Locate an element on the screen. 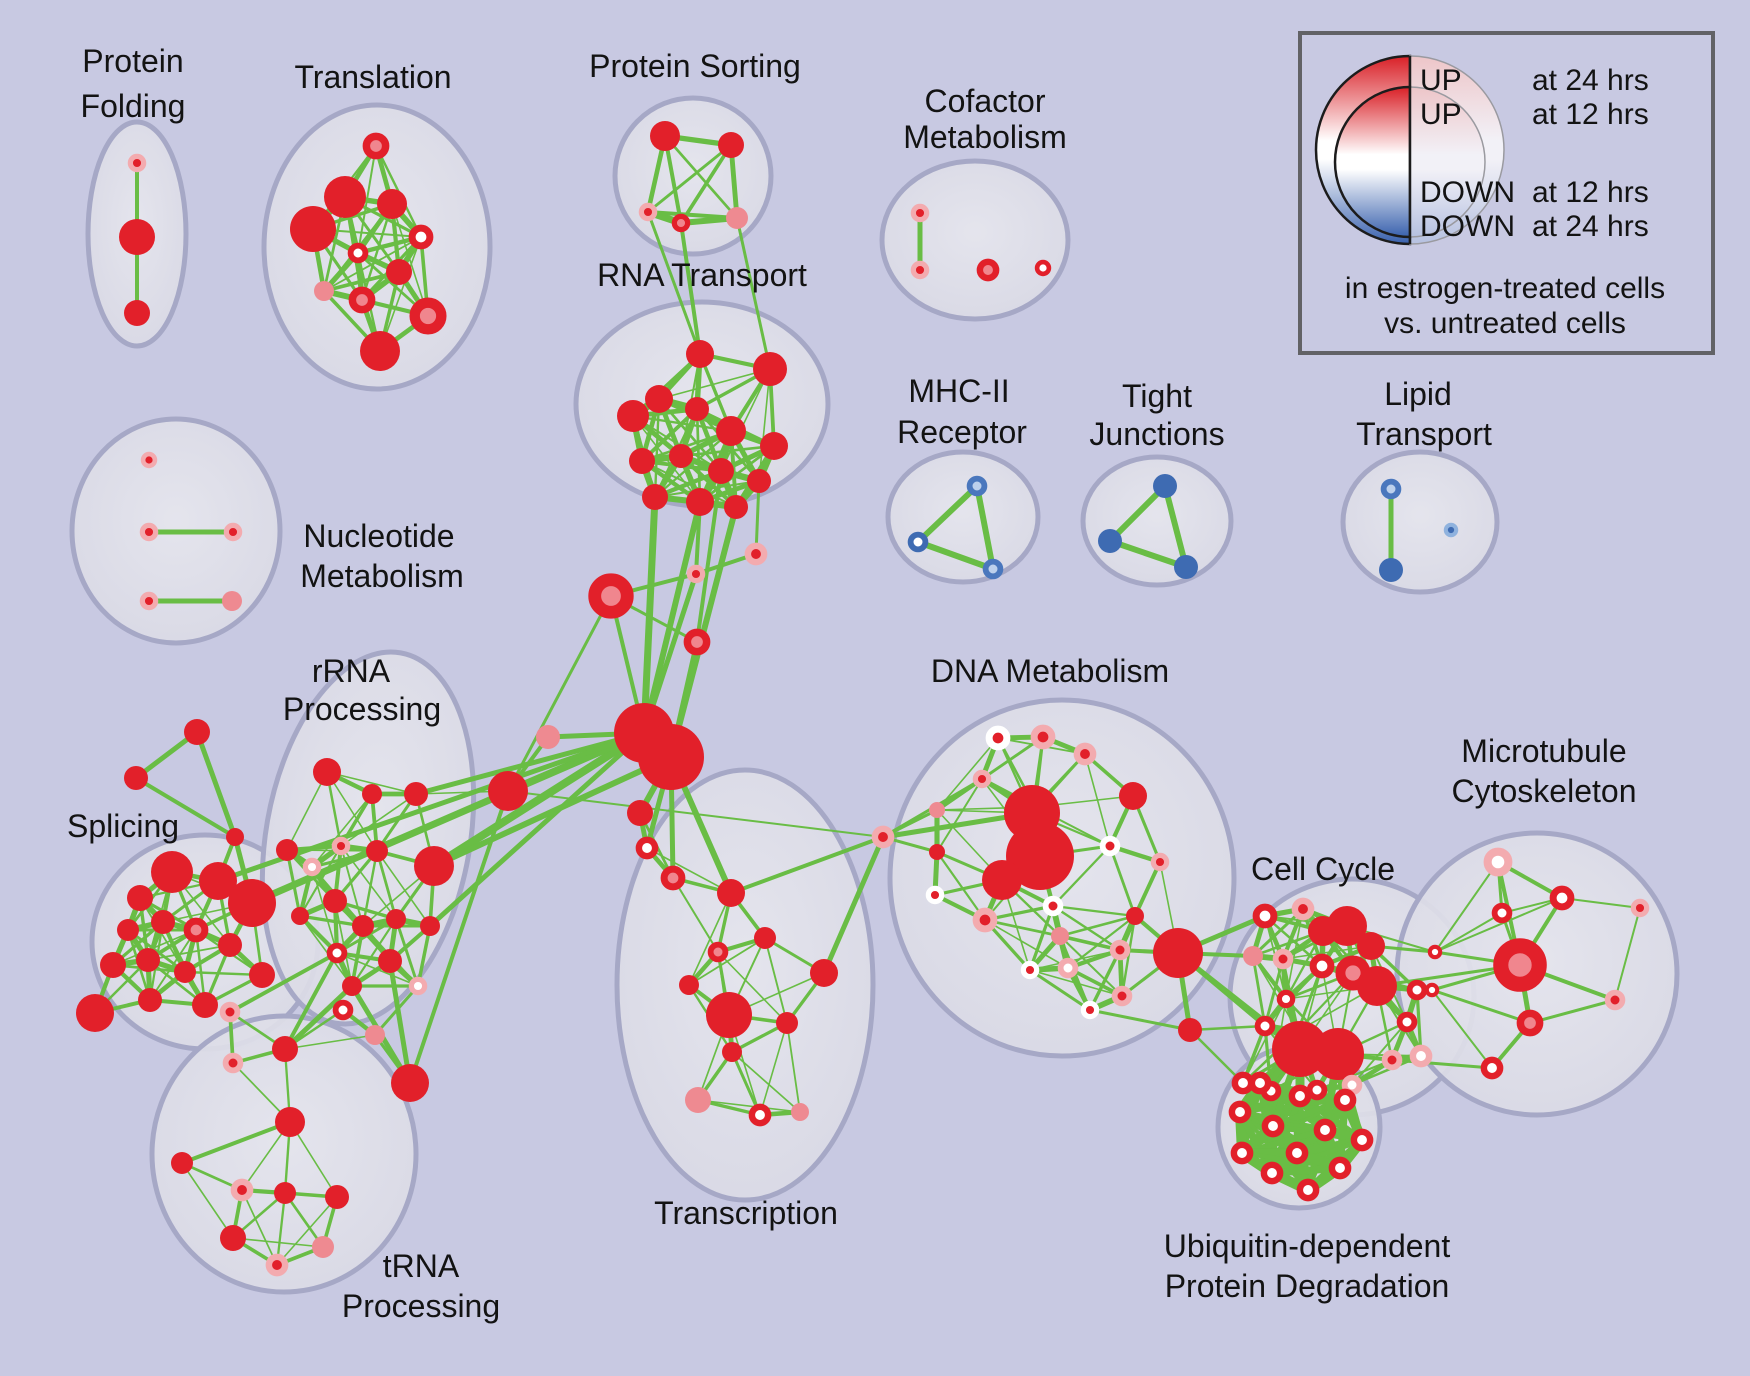 The height and width of the screenshot is (1376, 1750). cluster-label-rna-transport: RNA Transport is located at coordinates (702, 275).